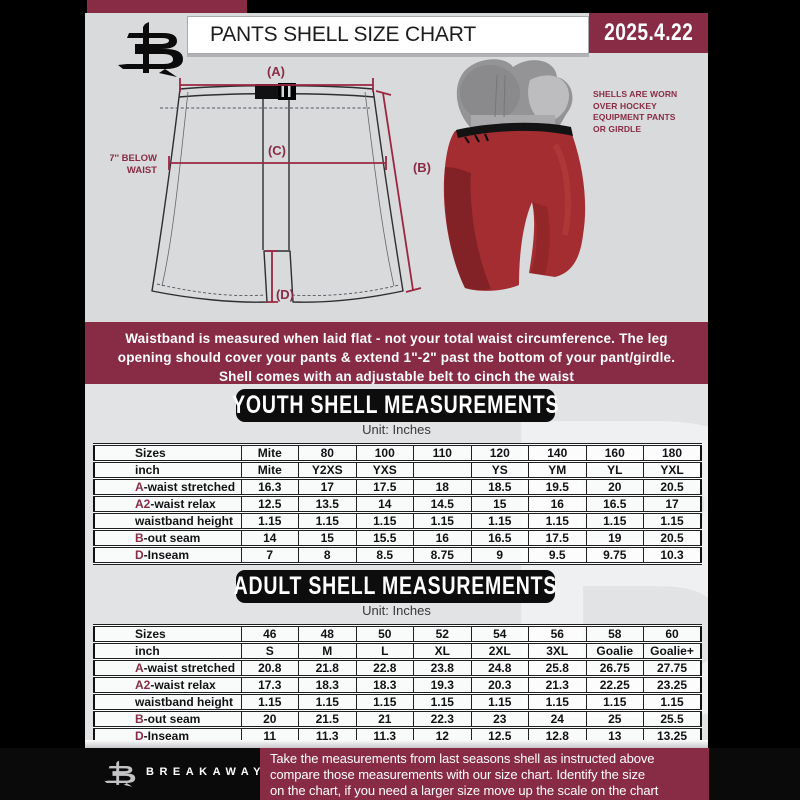  Describe the element at coordinates (672, 538) in the screenshot. I see `value-cell: 20.5` at that location.